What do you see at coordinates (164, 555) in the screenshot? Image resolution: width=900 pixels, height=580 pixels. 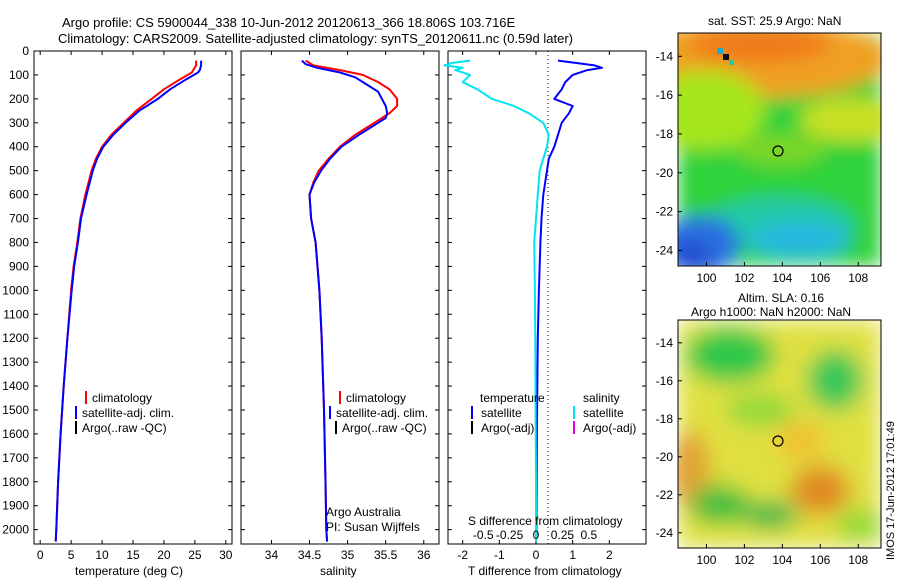 I see `x-tick-label: 20` at bounding box center [164, 555].